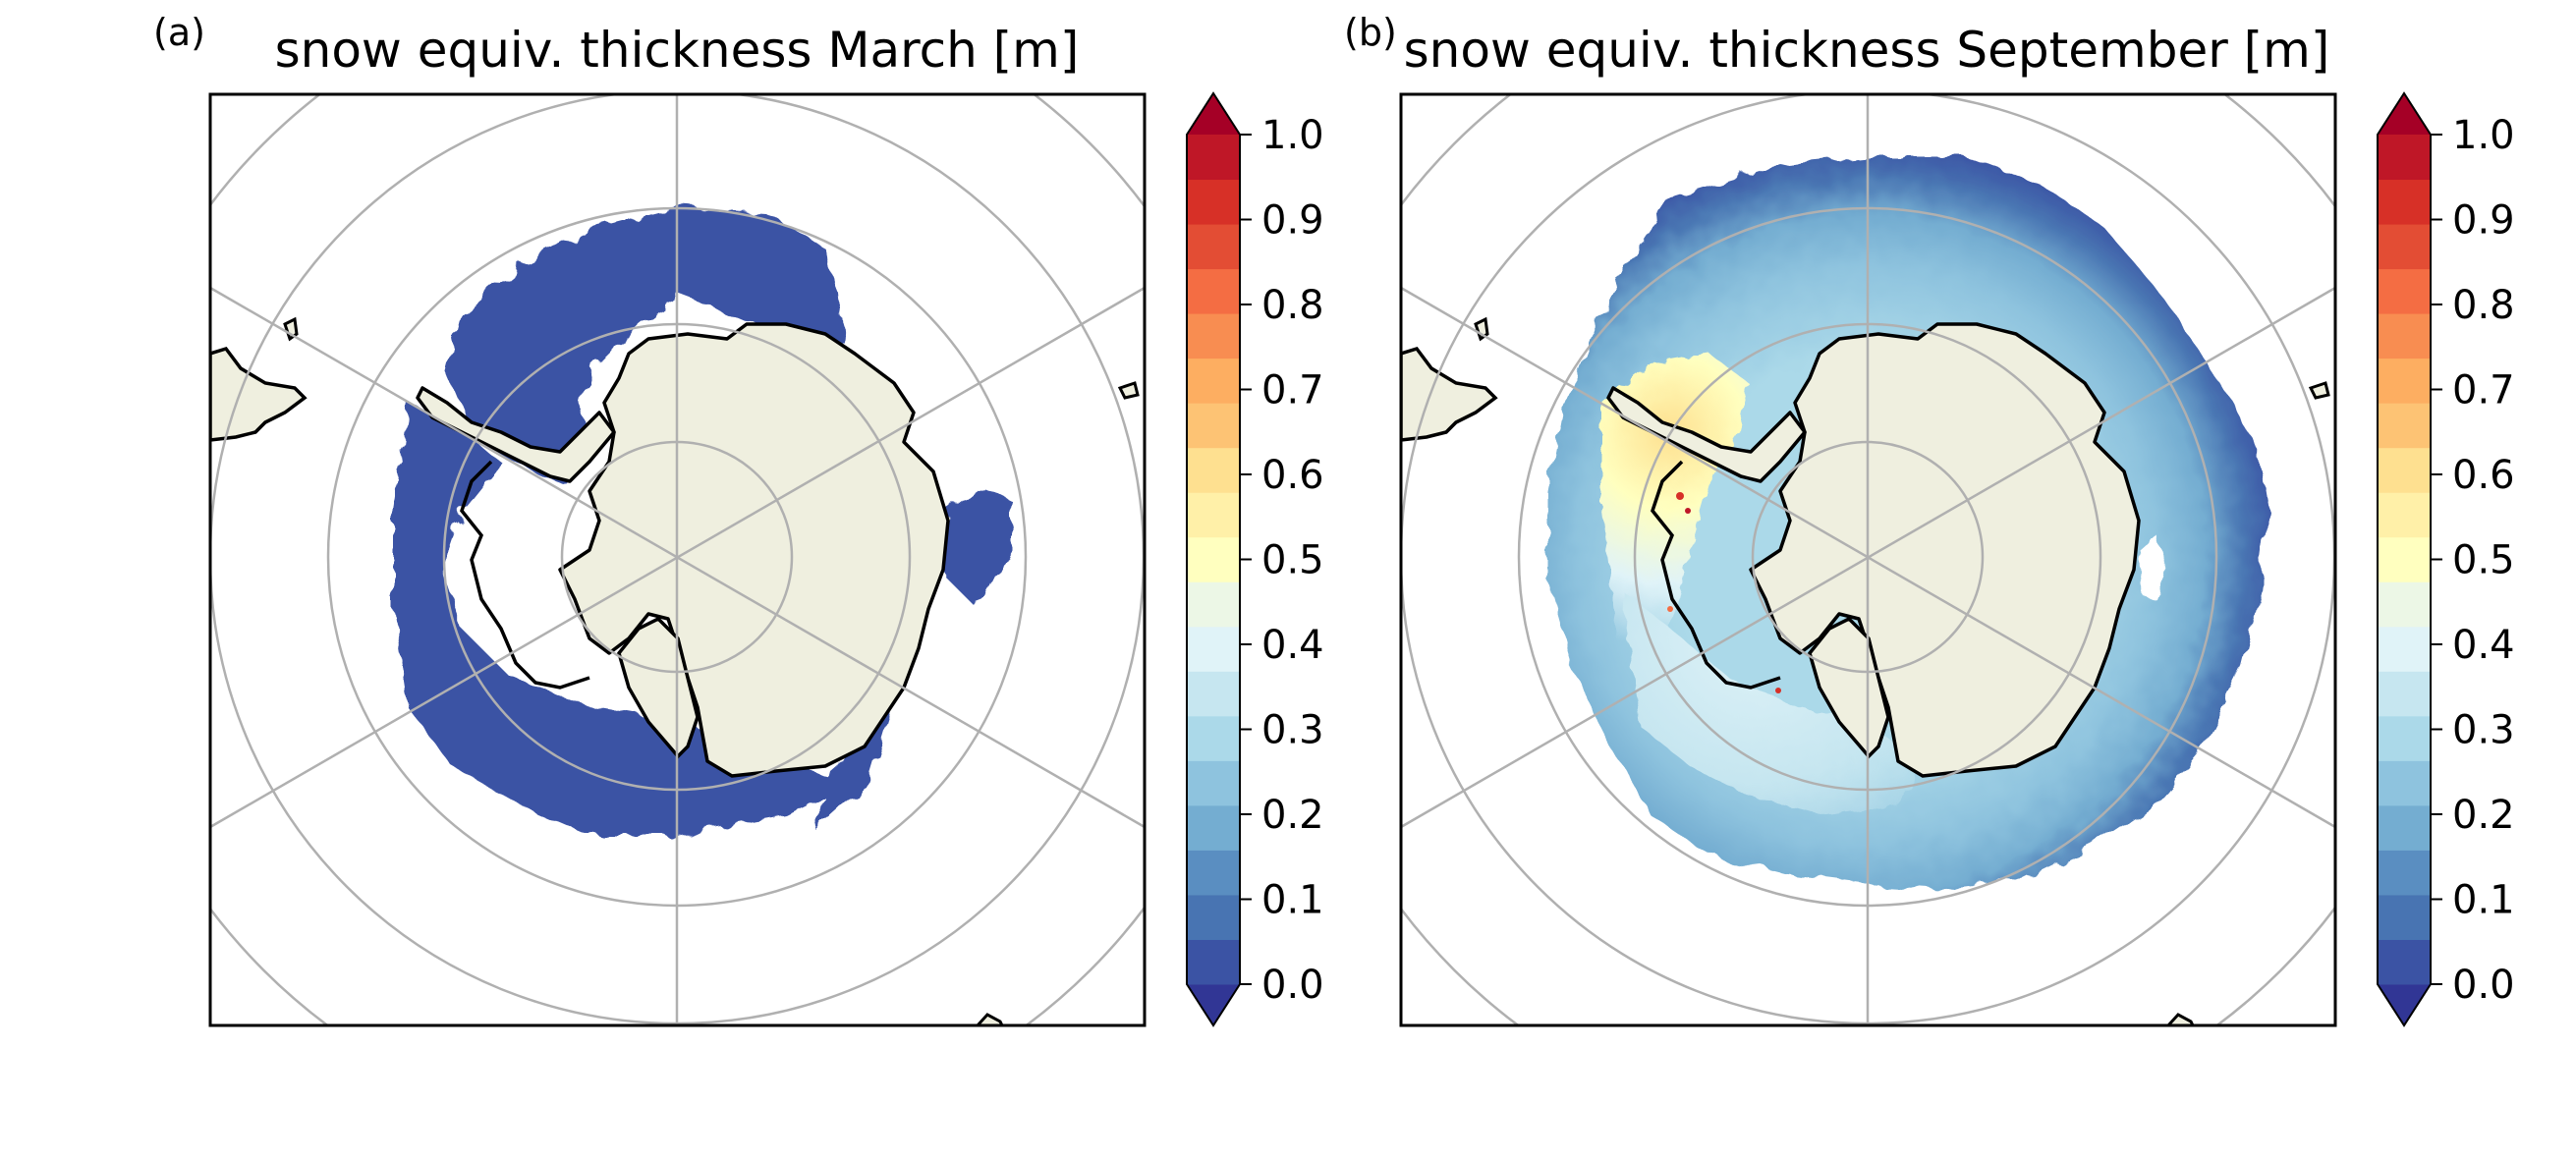 The image size is (2576, 1160). I want to click on south-america-tip-b, so click(1449, 394).